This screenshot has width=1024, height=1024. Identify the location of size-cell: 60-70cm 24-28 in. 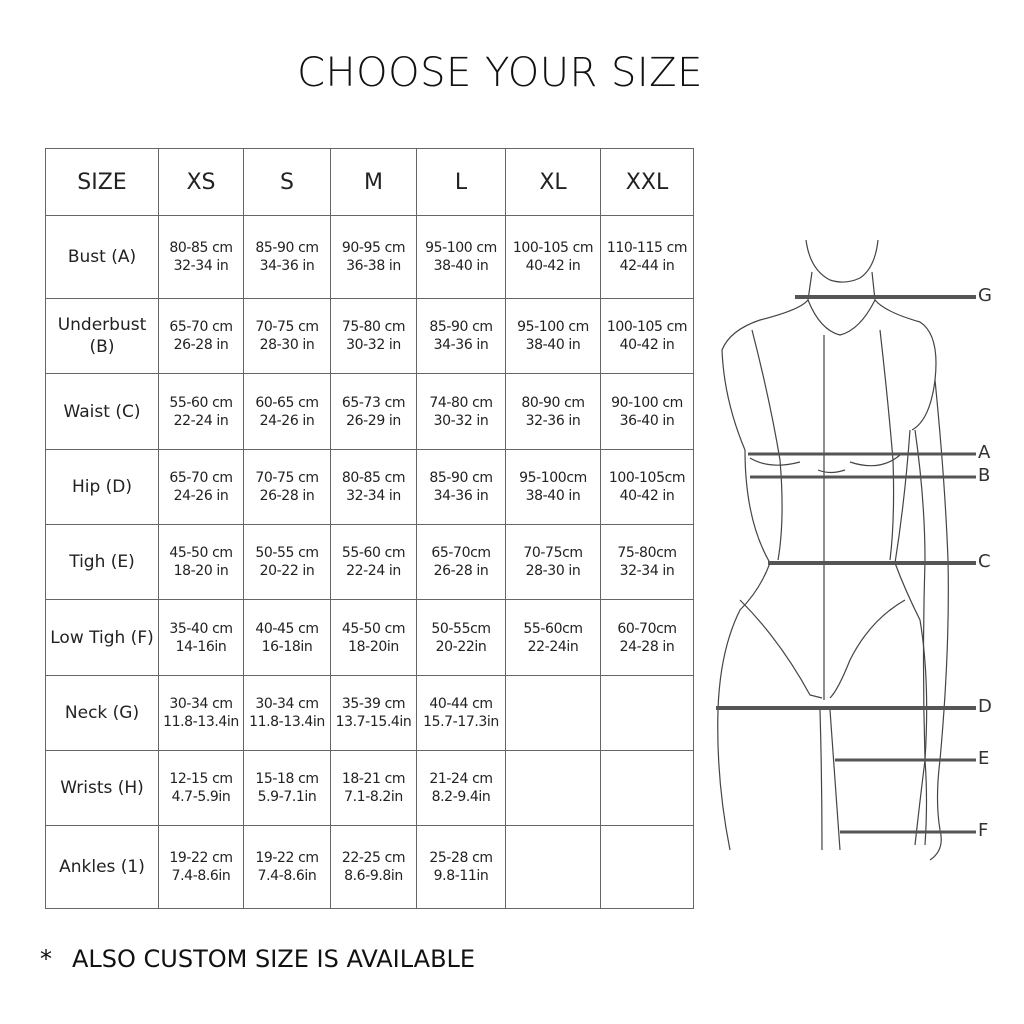
(647, 637).